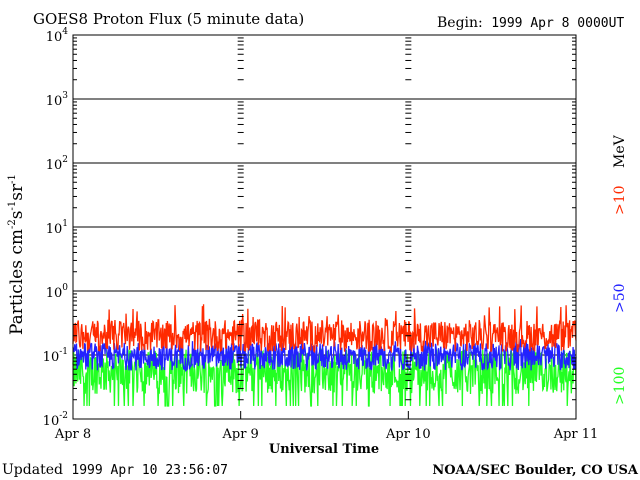 This screenshot has height=480, width=640. I want to click on footer-updated-label: Updated, so click(32, 470).